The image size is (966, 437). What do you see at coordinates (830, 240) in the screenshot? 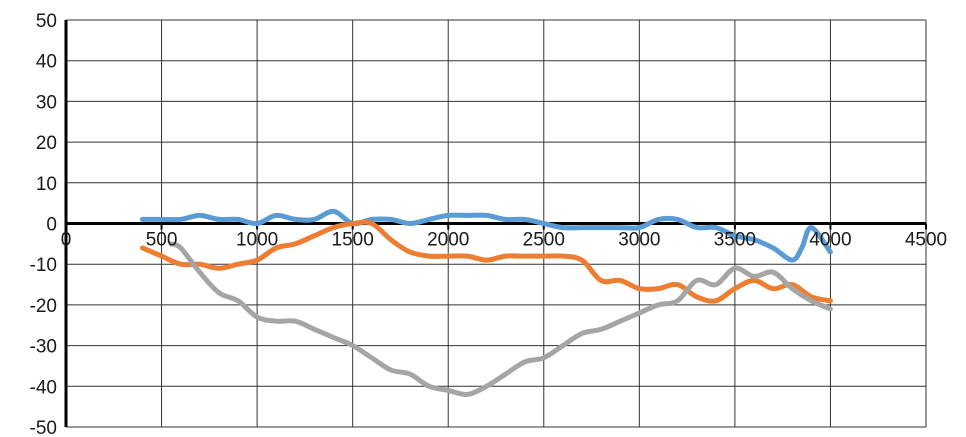
I see `x-tick-label: 4000` at bounding box center [830, 240].